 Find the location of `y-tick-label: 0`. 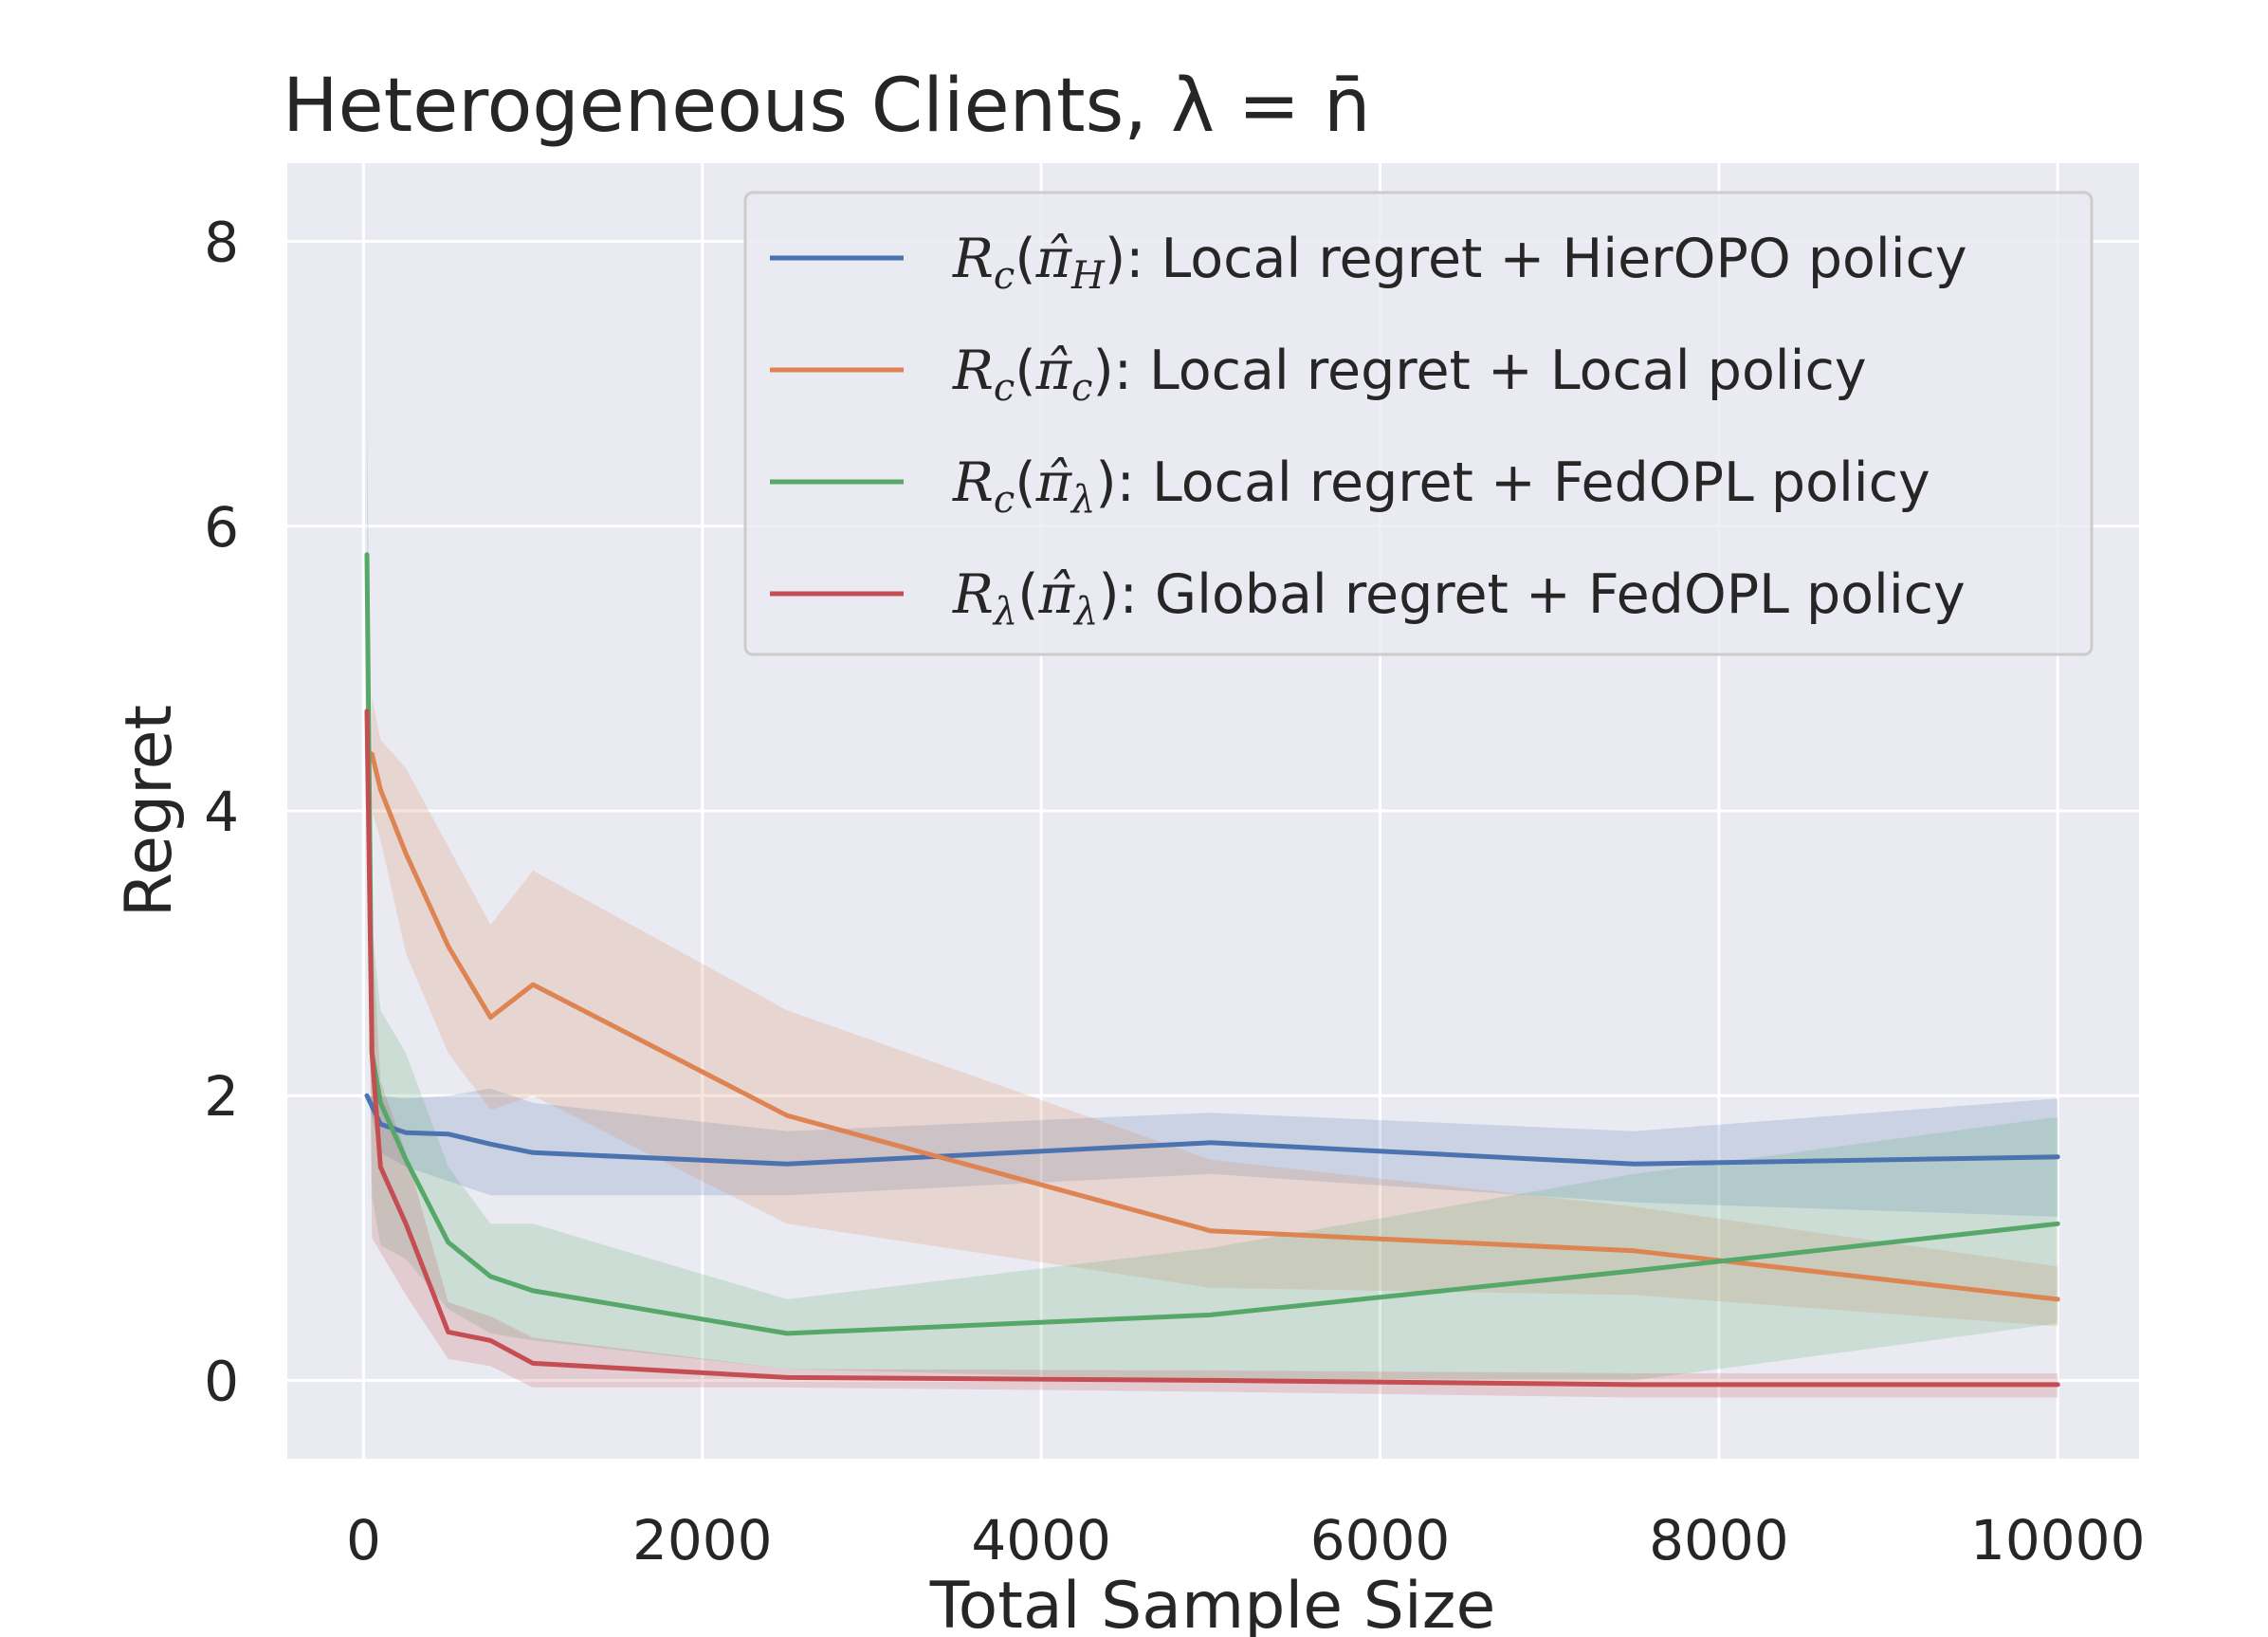

y-tick-label: 0 is located at coordinates (222, 1381).